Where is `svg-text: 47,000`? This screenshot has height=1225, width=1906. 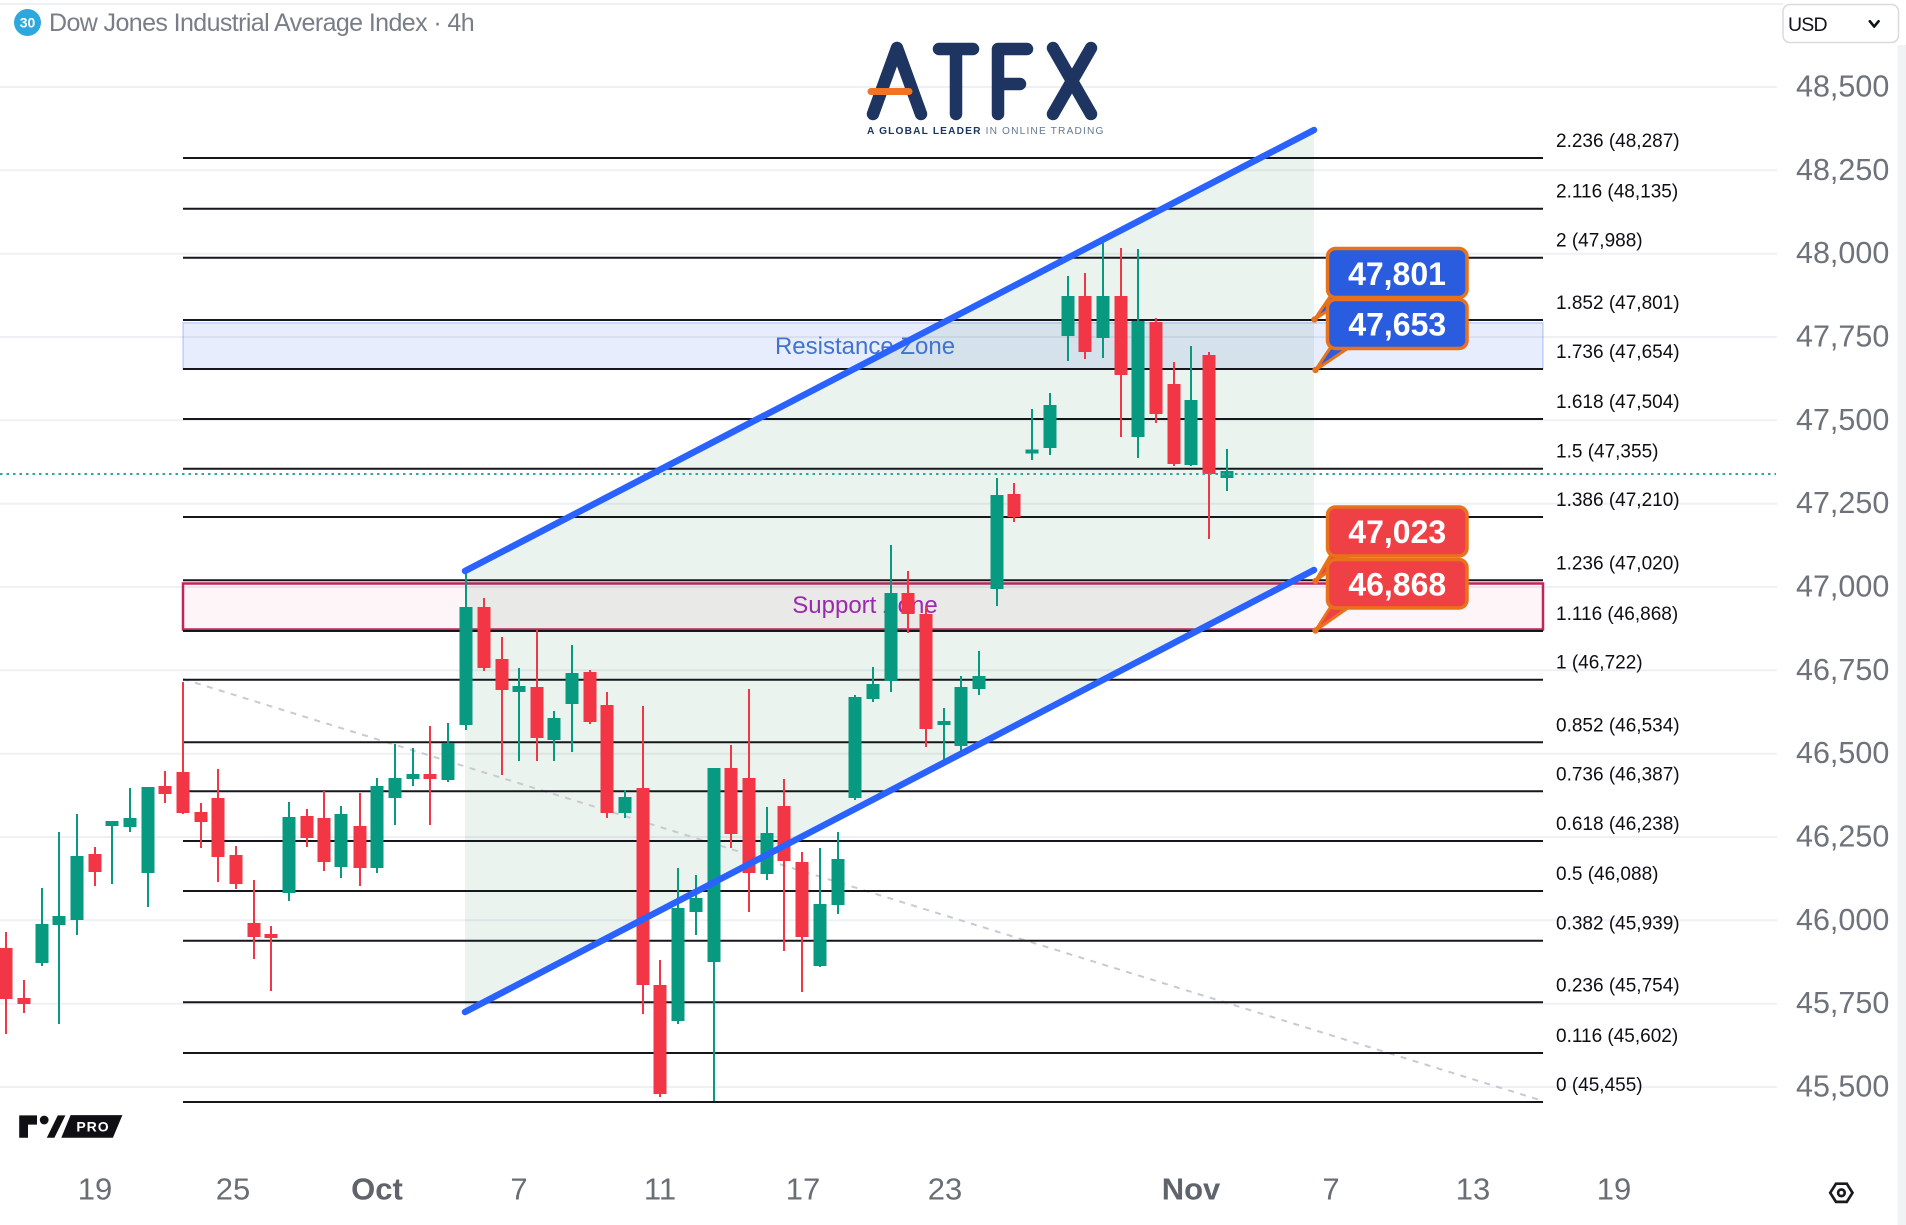
svg-text: 47,000 is located at coordinates (1842, 587).